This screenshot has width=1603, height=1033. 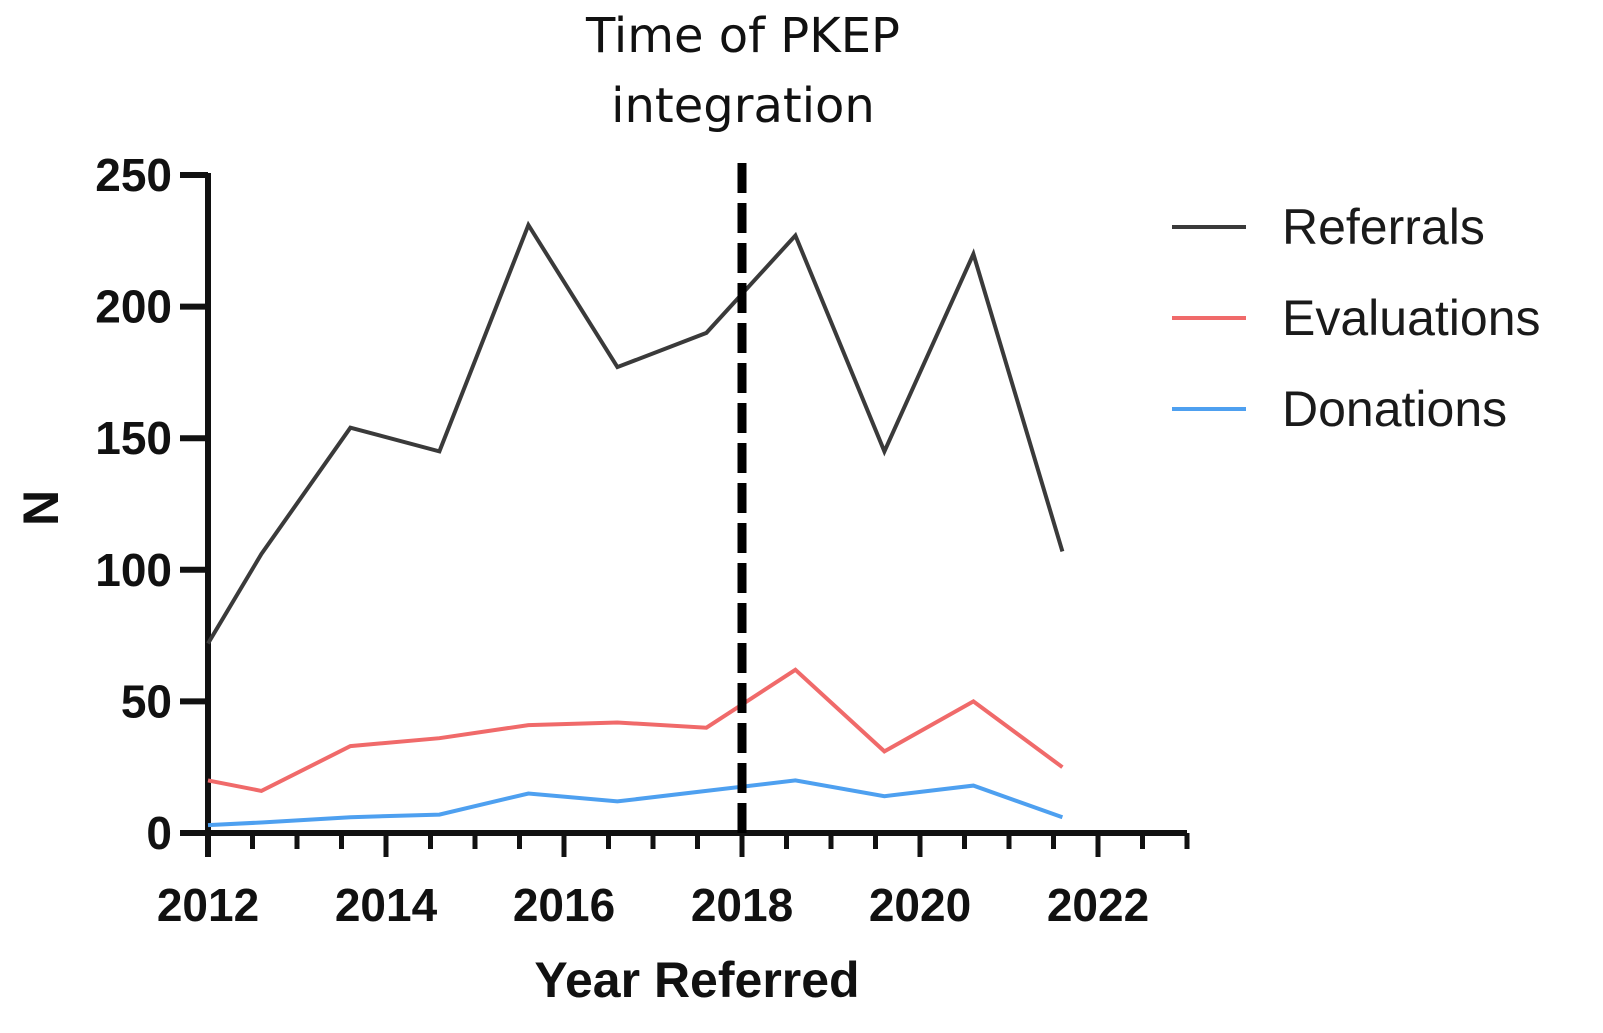 What do you see at coordinates (742, 36) in the screenshot?
I see `annotation-label-line1: Time of PKEP` at bounding box center [742, 36].